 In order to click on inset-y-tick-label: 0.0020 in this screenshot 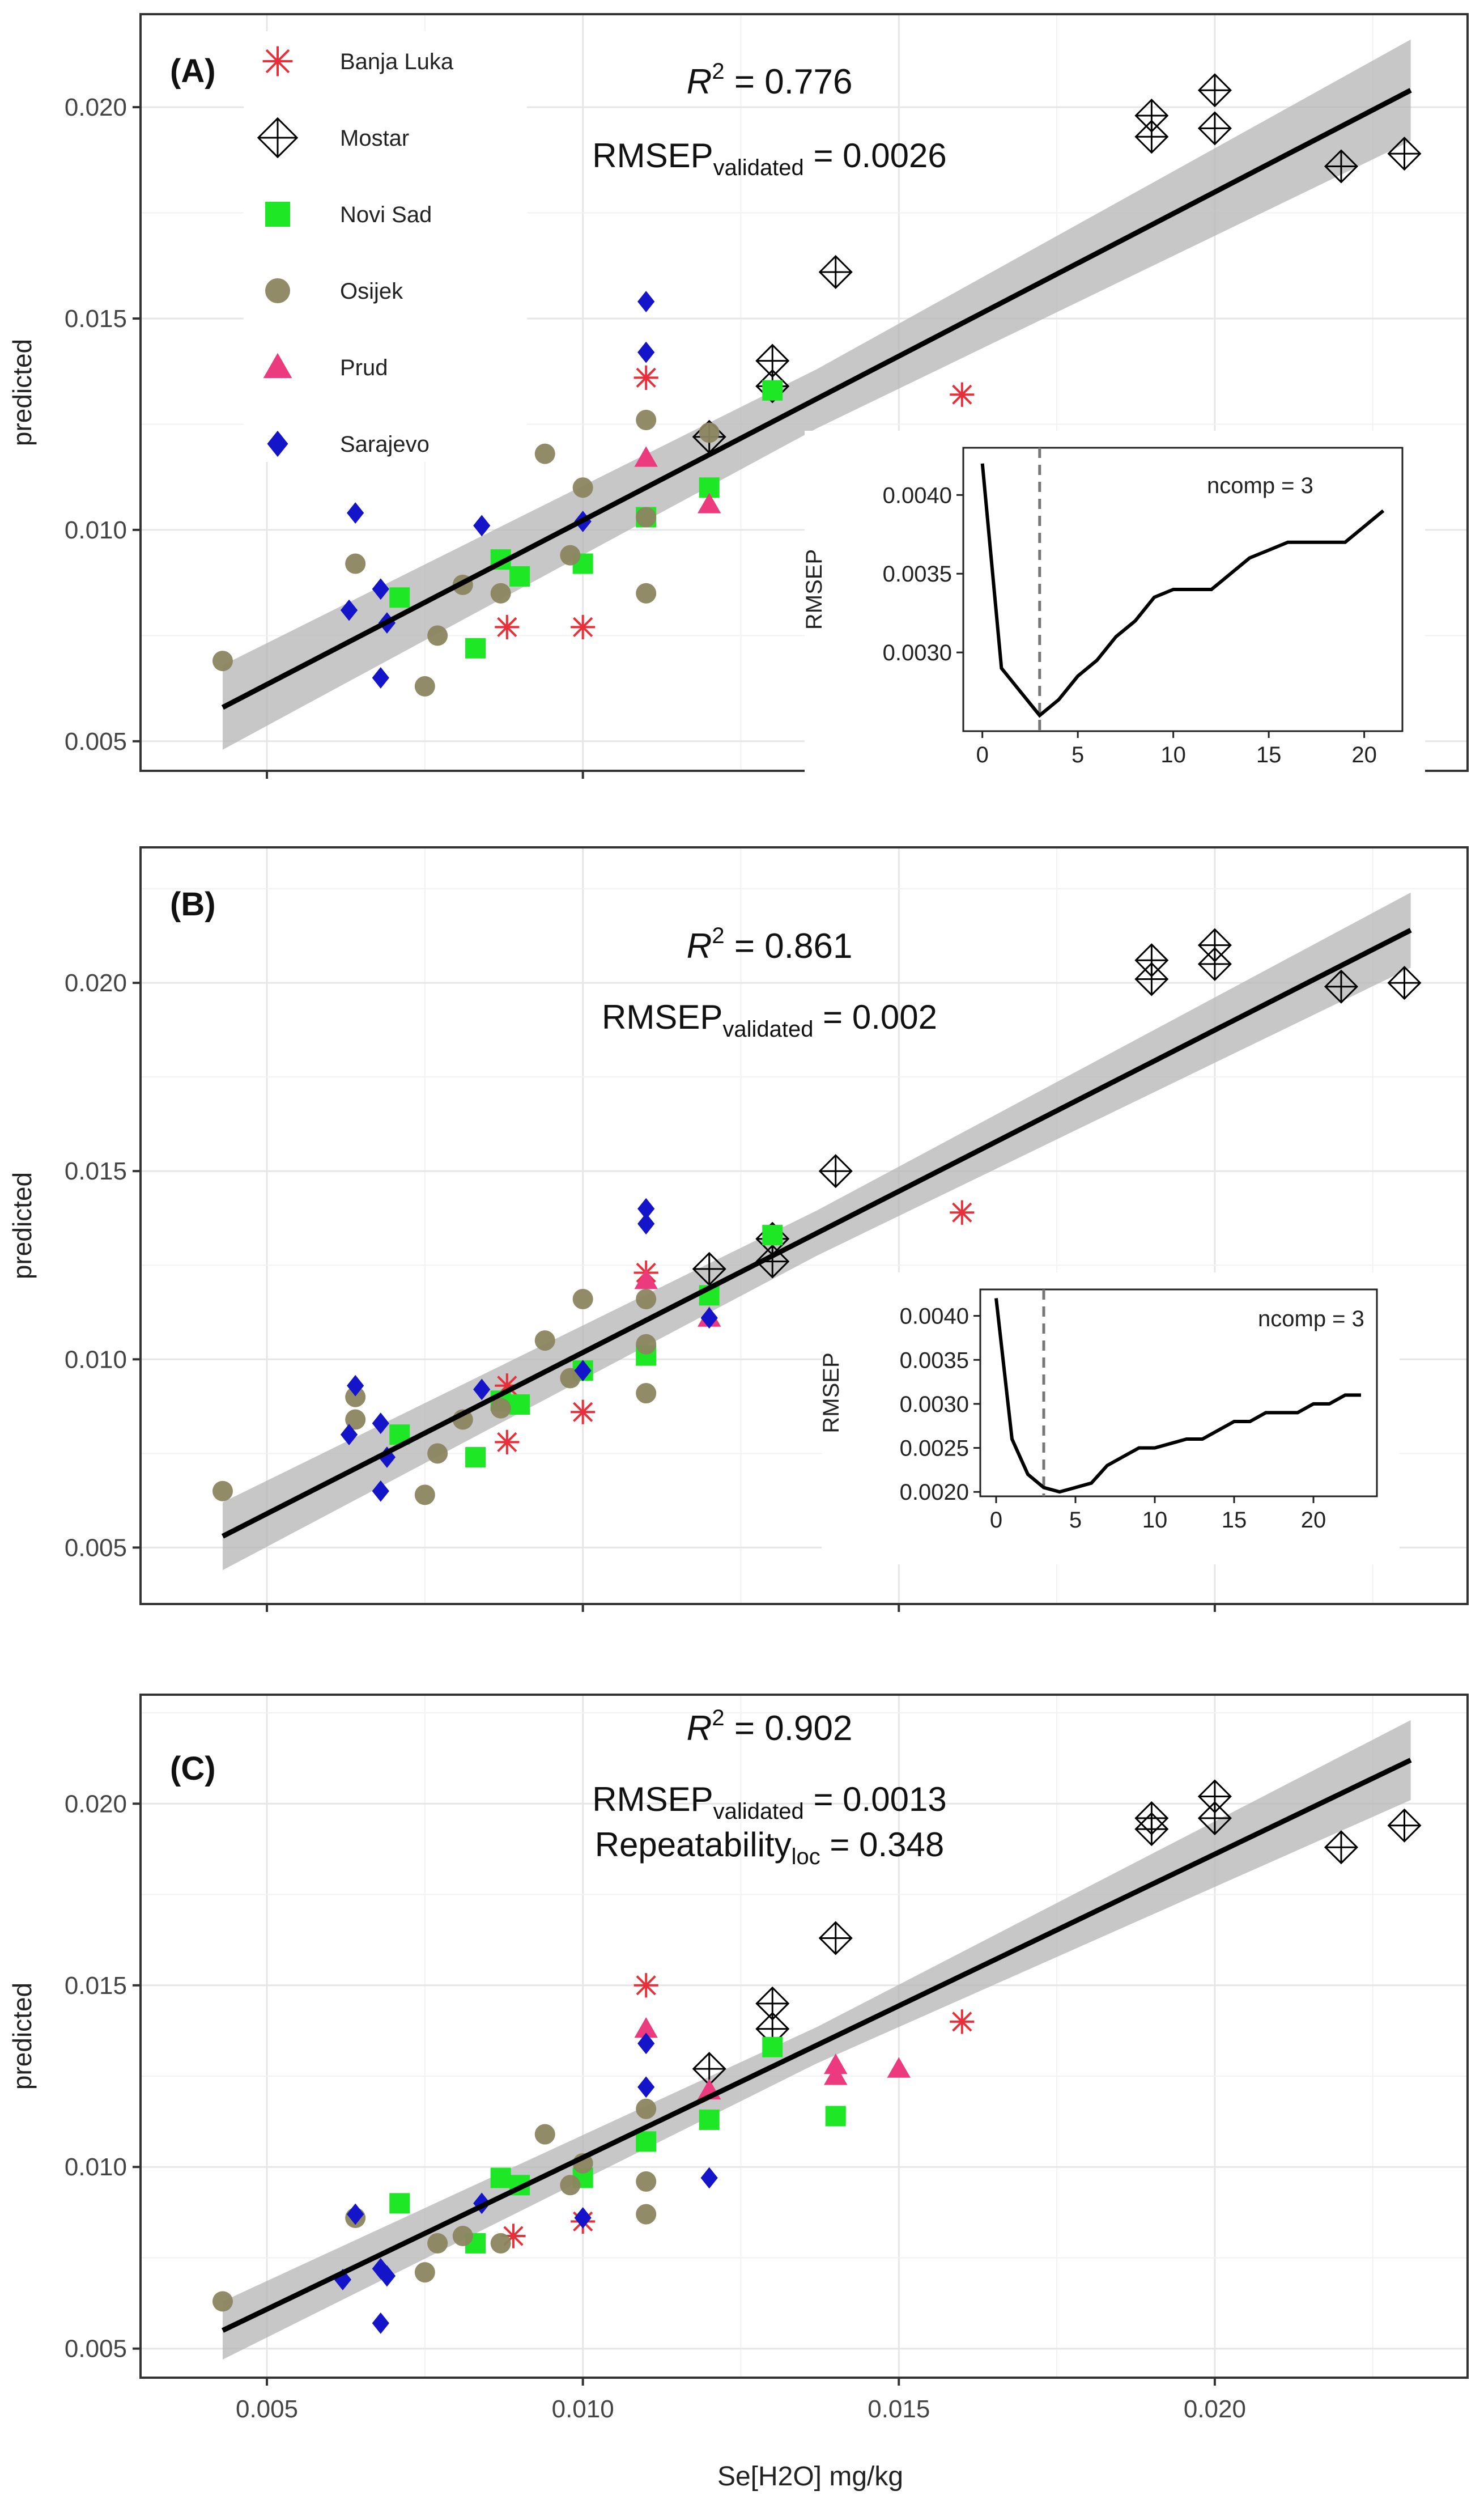, I will do `click(934, 1492)`.